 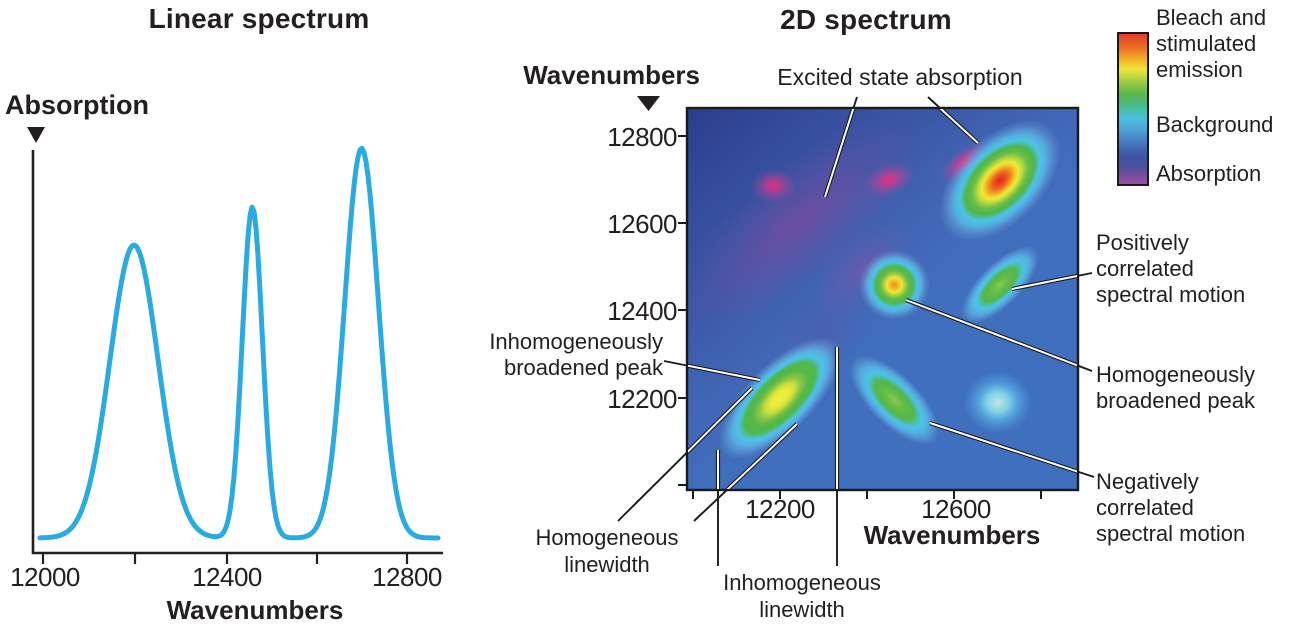 I want to click on legend-background-label: Background, so click(x=1215, y=124).